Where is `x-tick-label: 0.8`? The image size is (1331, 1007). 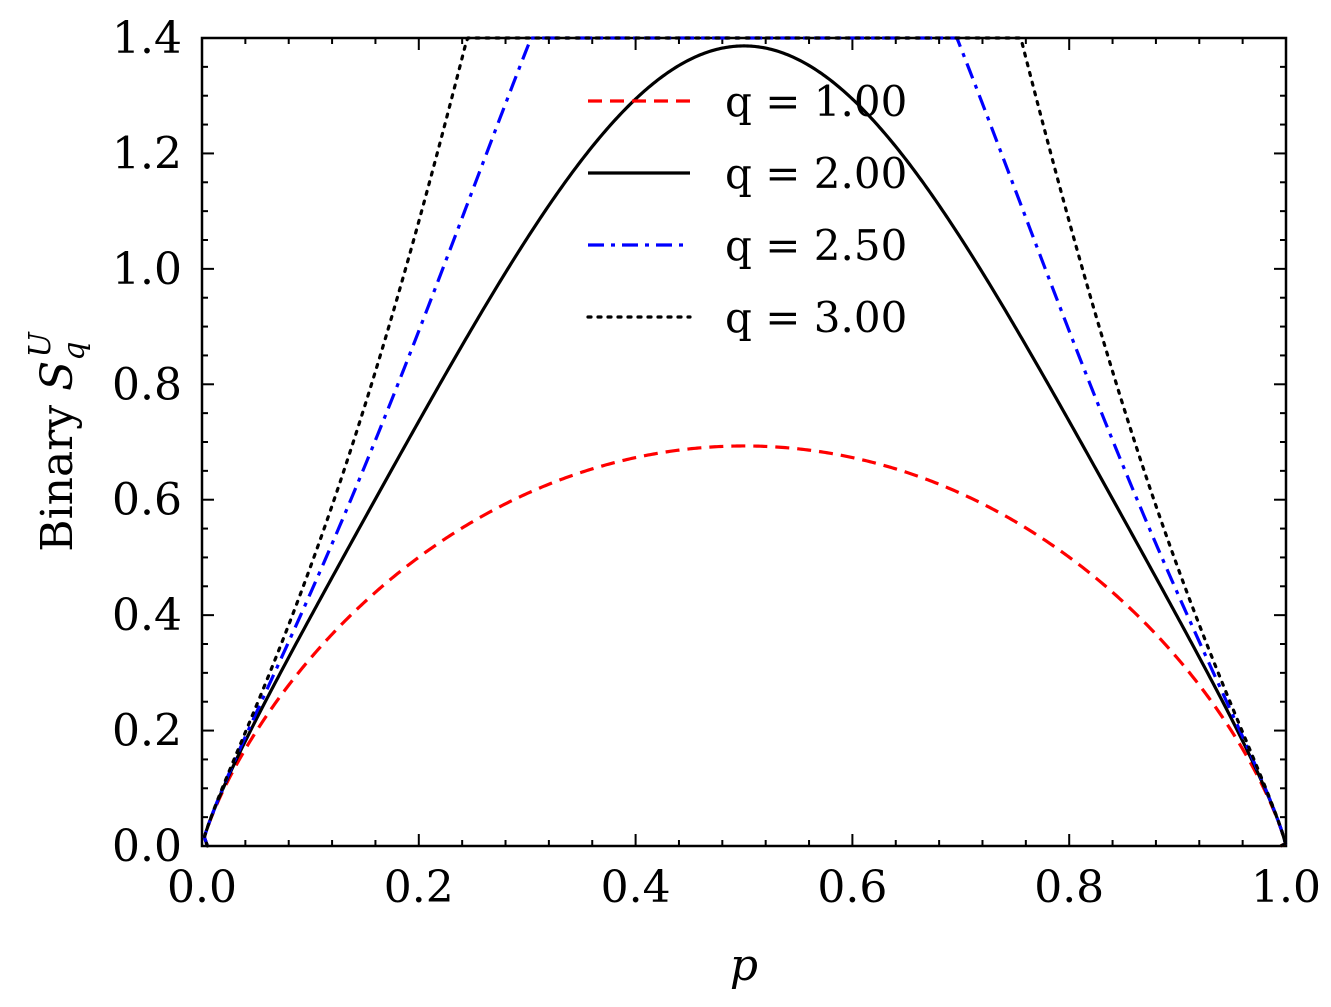
x-tick-label: 0.8 is located at coordinates (1069, 887).